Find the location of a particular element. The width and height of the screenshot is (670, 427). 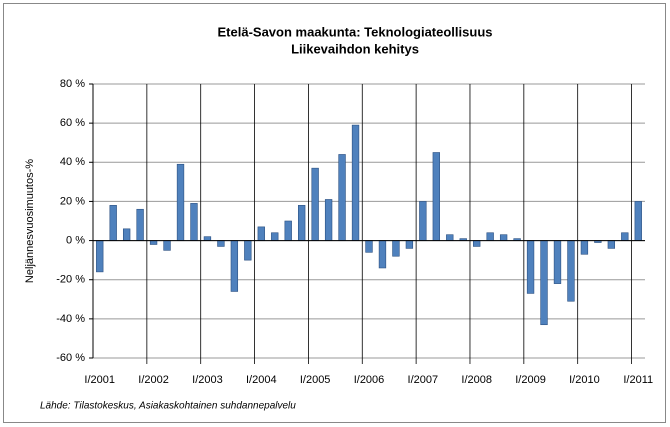

x-tick-label: I/2011 is located at coordinates (638, 380).